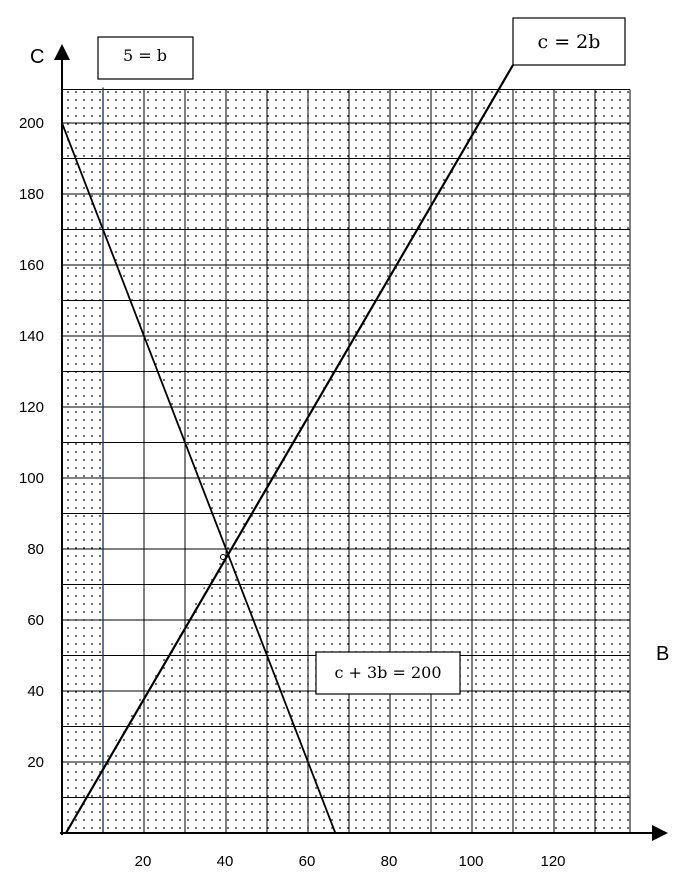 The image size is (692, 887). What do you see at coordinates (164, 495) in the screenshot?
I see `feasible-region` at bounding box center [164, 495].